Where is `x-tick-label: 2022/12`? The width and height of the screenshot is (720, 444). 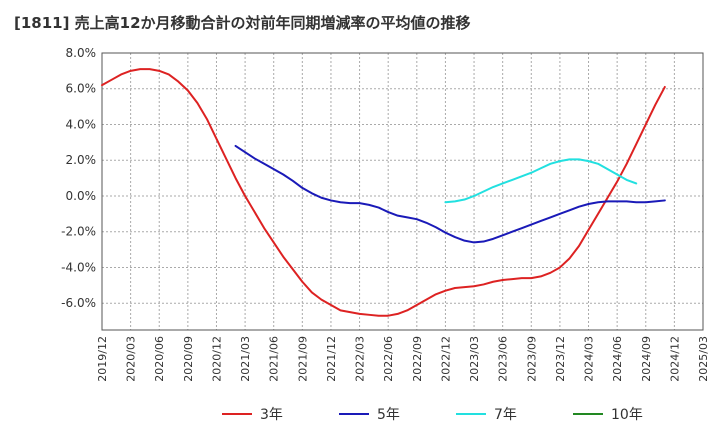 x-tick-label: 2022/12 is located at coordinates (445, 359).